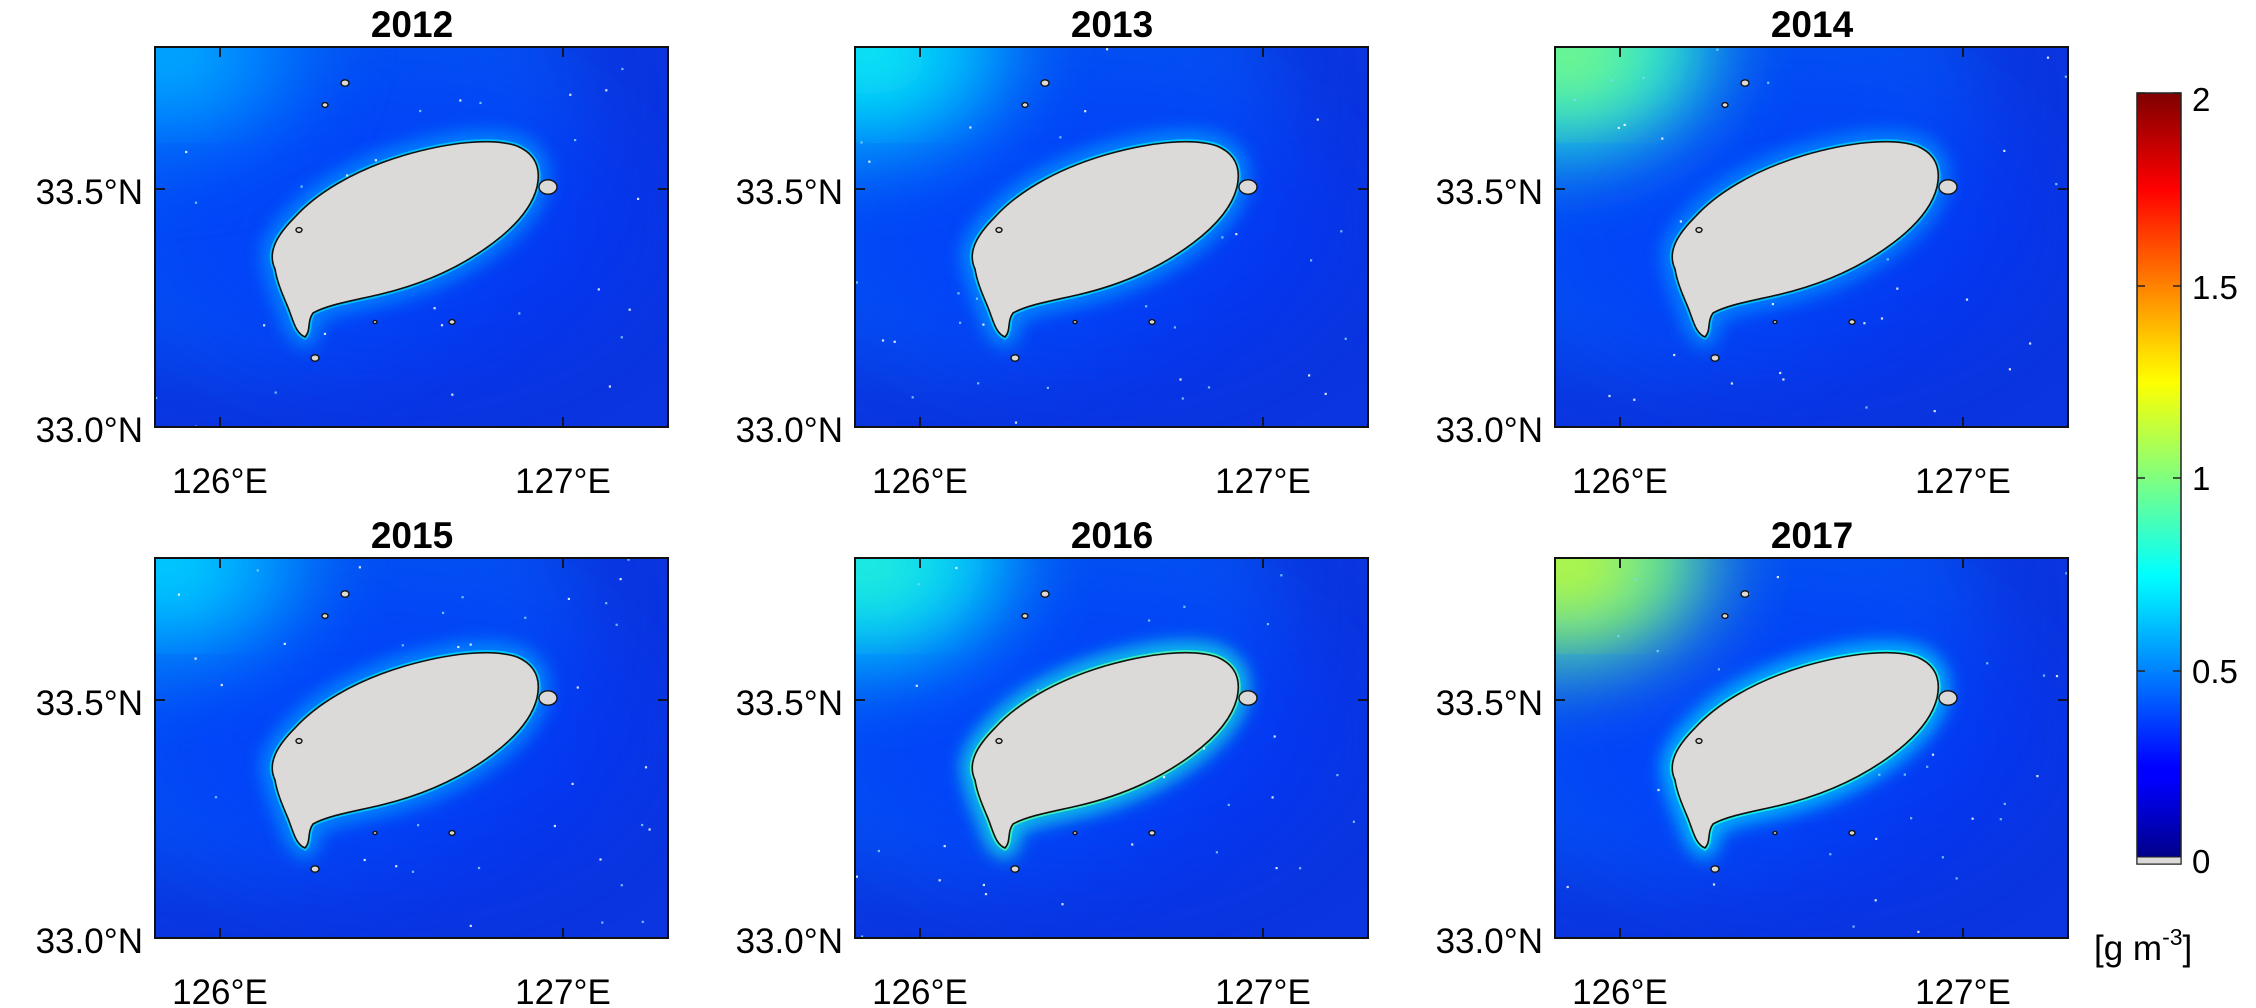 The height and width of the screenshot is (1008, 2256). Describe the element at coordinates (412, 24) in the screenshot. I see `panel-title: 2012` at that location.